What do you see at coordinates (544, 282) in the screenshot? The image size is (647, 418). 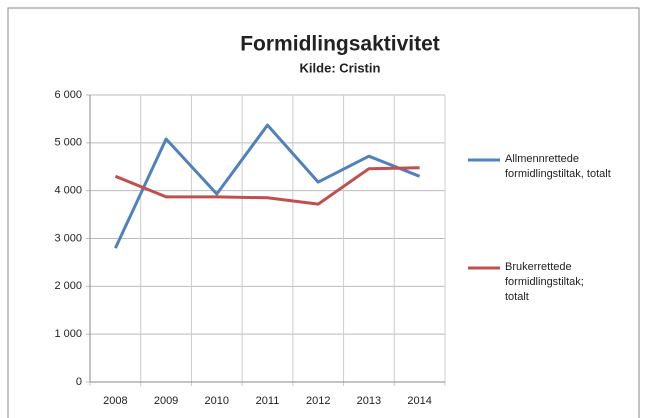 I see `legend-label: Brukerrettede formidlingstiltak; totalt` at bounding box center [544, 282].